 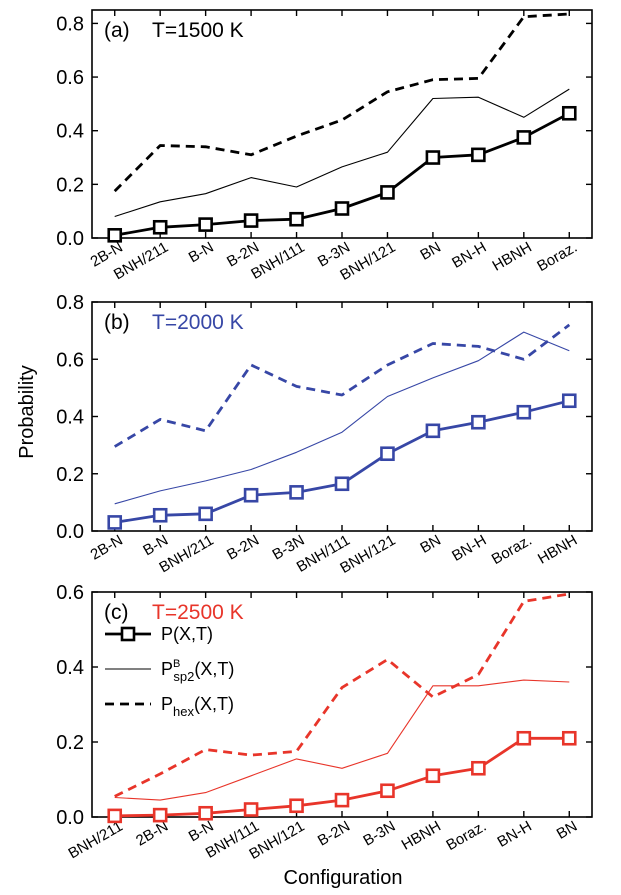 I want to click on y-axis-label: Probability, so click(x=27, y=411).